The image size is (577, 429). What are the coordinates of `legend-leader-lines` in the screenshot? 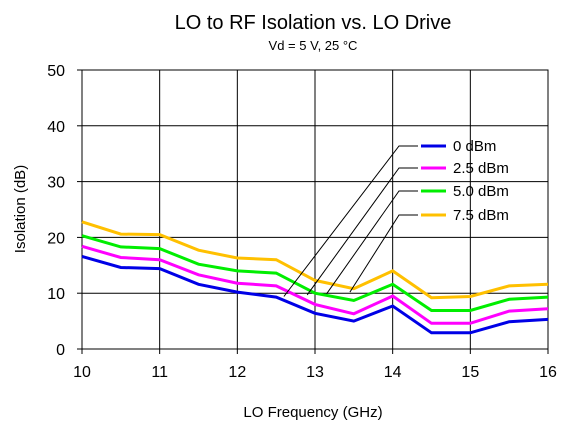 It's located at (350, 221).